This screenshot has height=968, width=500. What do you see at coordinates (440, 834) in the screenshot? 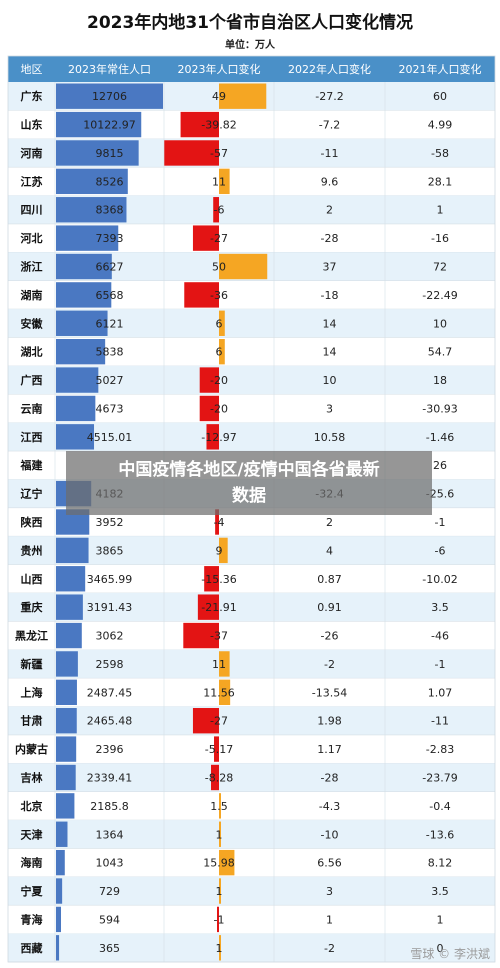
I see `change-2021-value: -13.6` at bounding box center [440, 834].